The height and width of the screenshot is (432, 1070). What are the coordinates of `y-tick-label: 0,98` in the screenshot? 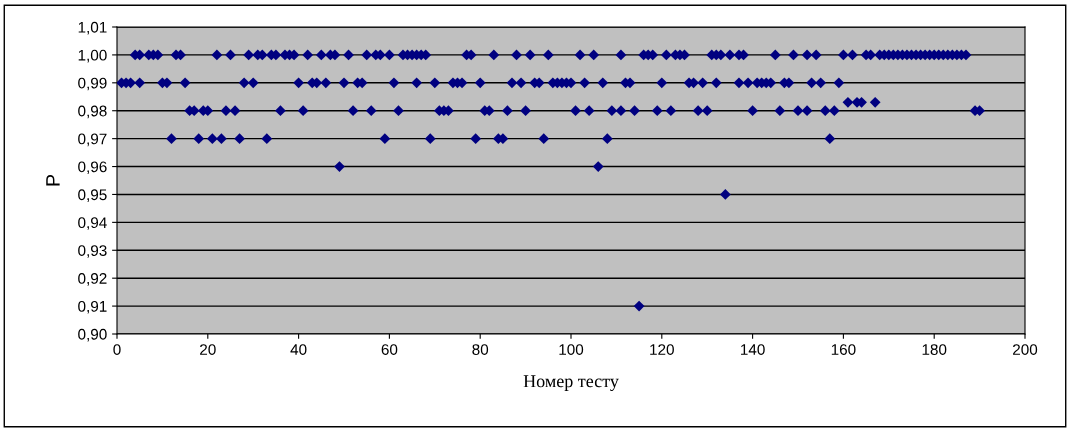 It's located at (92, 112).